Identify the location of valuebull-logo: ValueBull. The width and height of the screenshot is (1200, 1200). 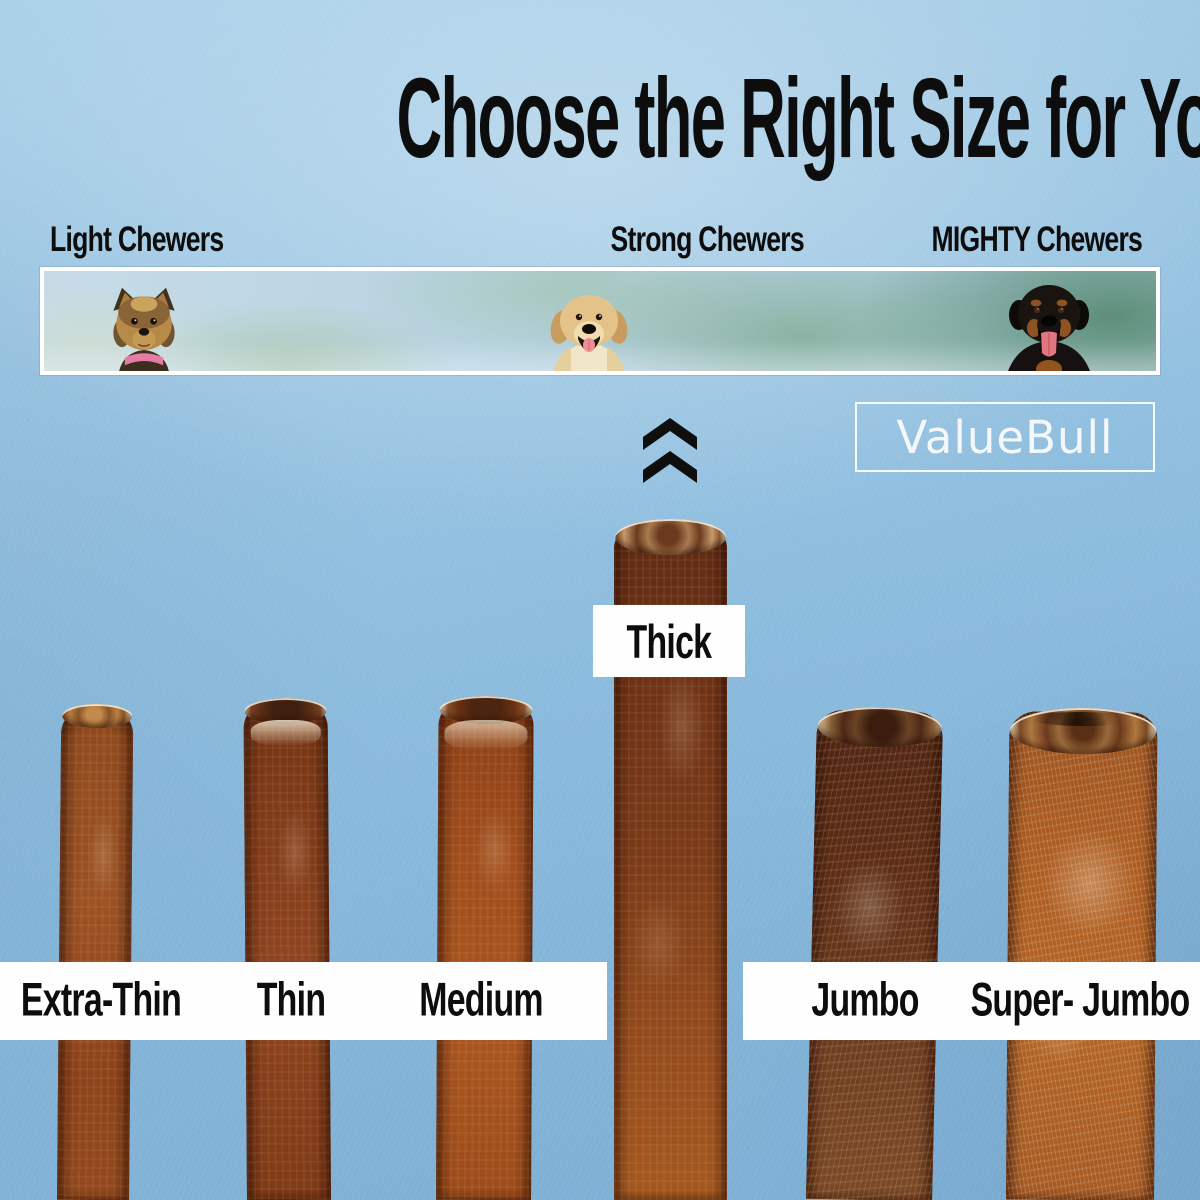
(1005, 437).